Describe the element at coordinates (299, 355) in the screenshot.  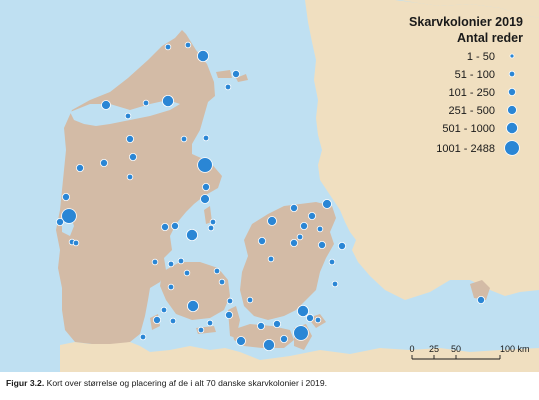
I see `germany-land` at that location.